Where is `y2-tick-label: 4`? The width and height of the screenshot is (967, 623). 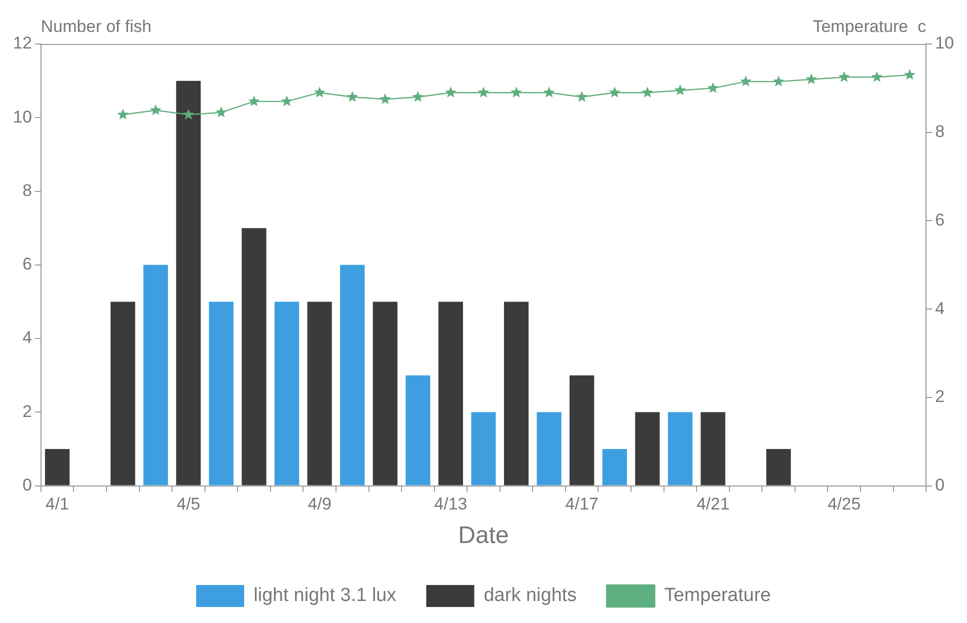
y2-tick-label: 4 is located at coordinates (940, 308).